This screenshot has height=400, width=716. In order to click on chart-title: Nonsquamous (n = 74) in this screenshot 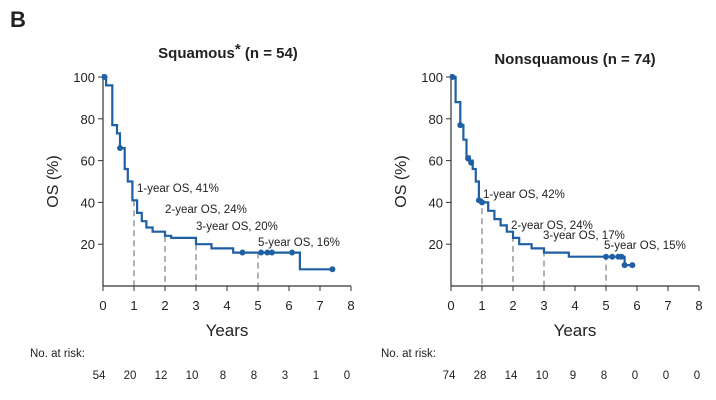, I will do `click(574, 59)`.